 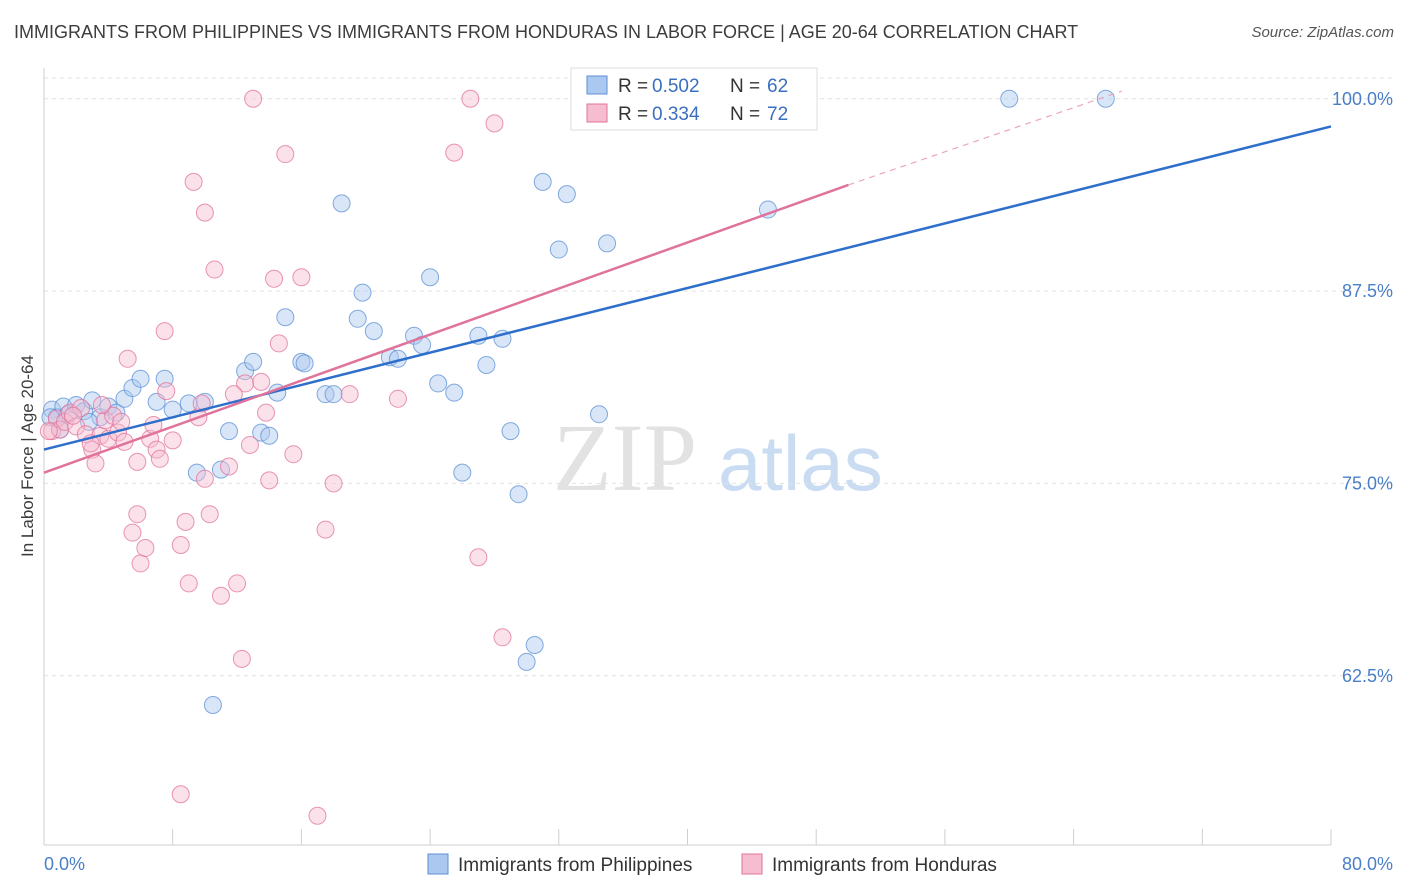 I want to click on y-tick-label: 75.0%, so click(x=1367, y=483).